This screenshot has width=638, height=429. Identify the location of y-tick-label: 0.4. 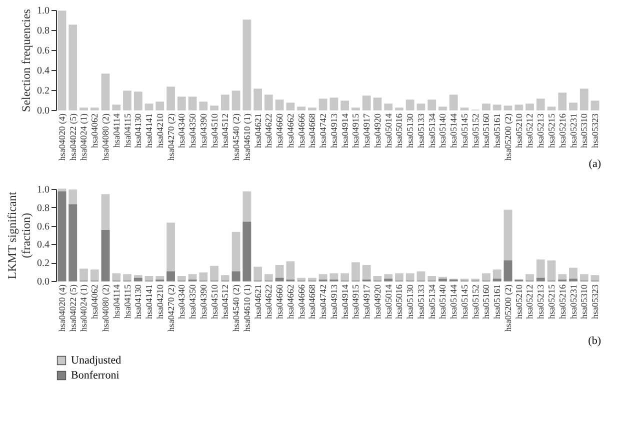
(43, 245).